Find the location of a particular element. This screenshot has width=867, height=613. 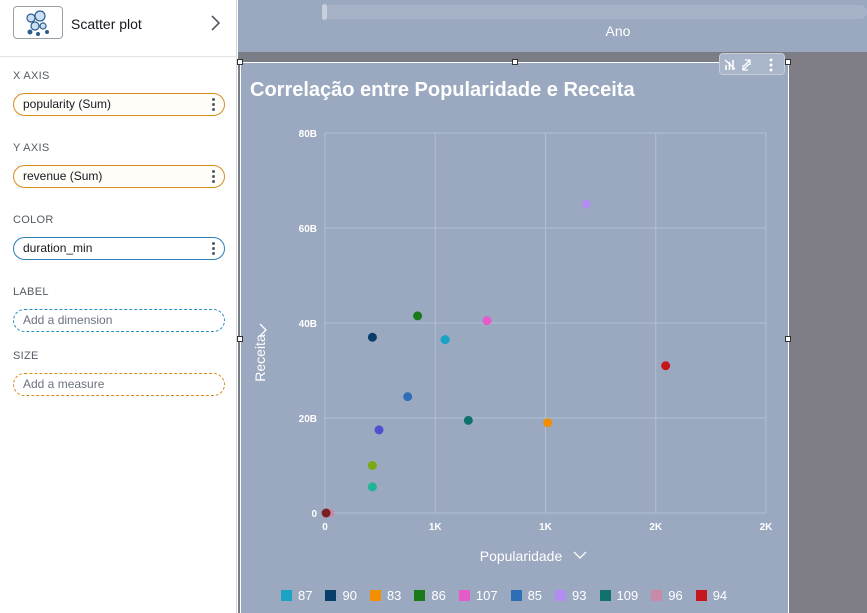

visual-type-label: Scatter plot is located at coordinates (106, 24).